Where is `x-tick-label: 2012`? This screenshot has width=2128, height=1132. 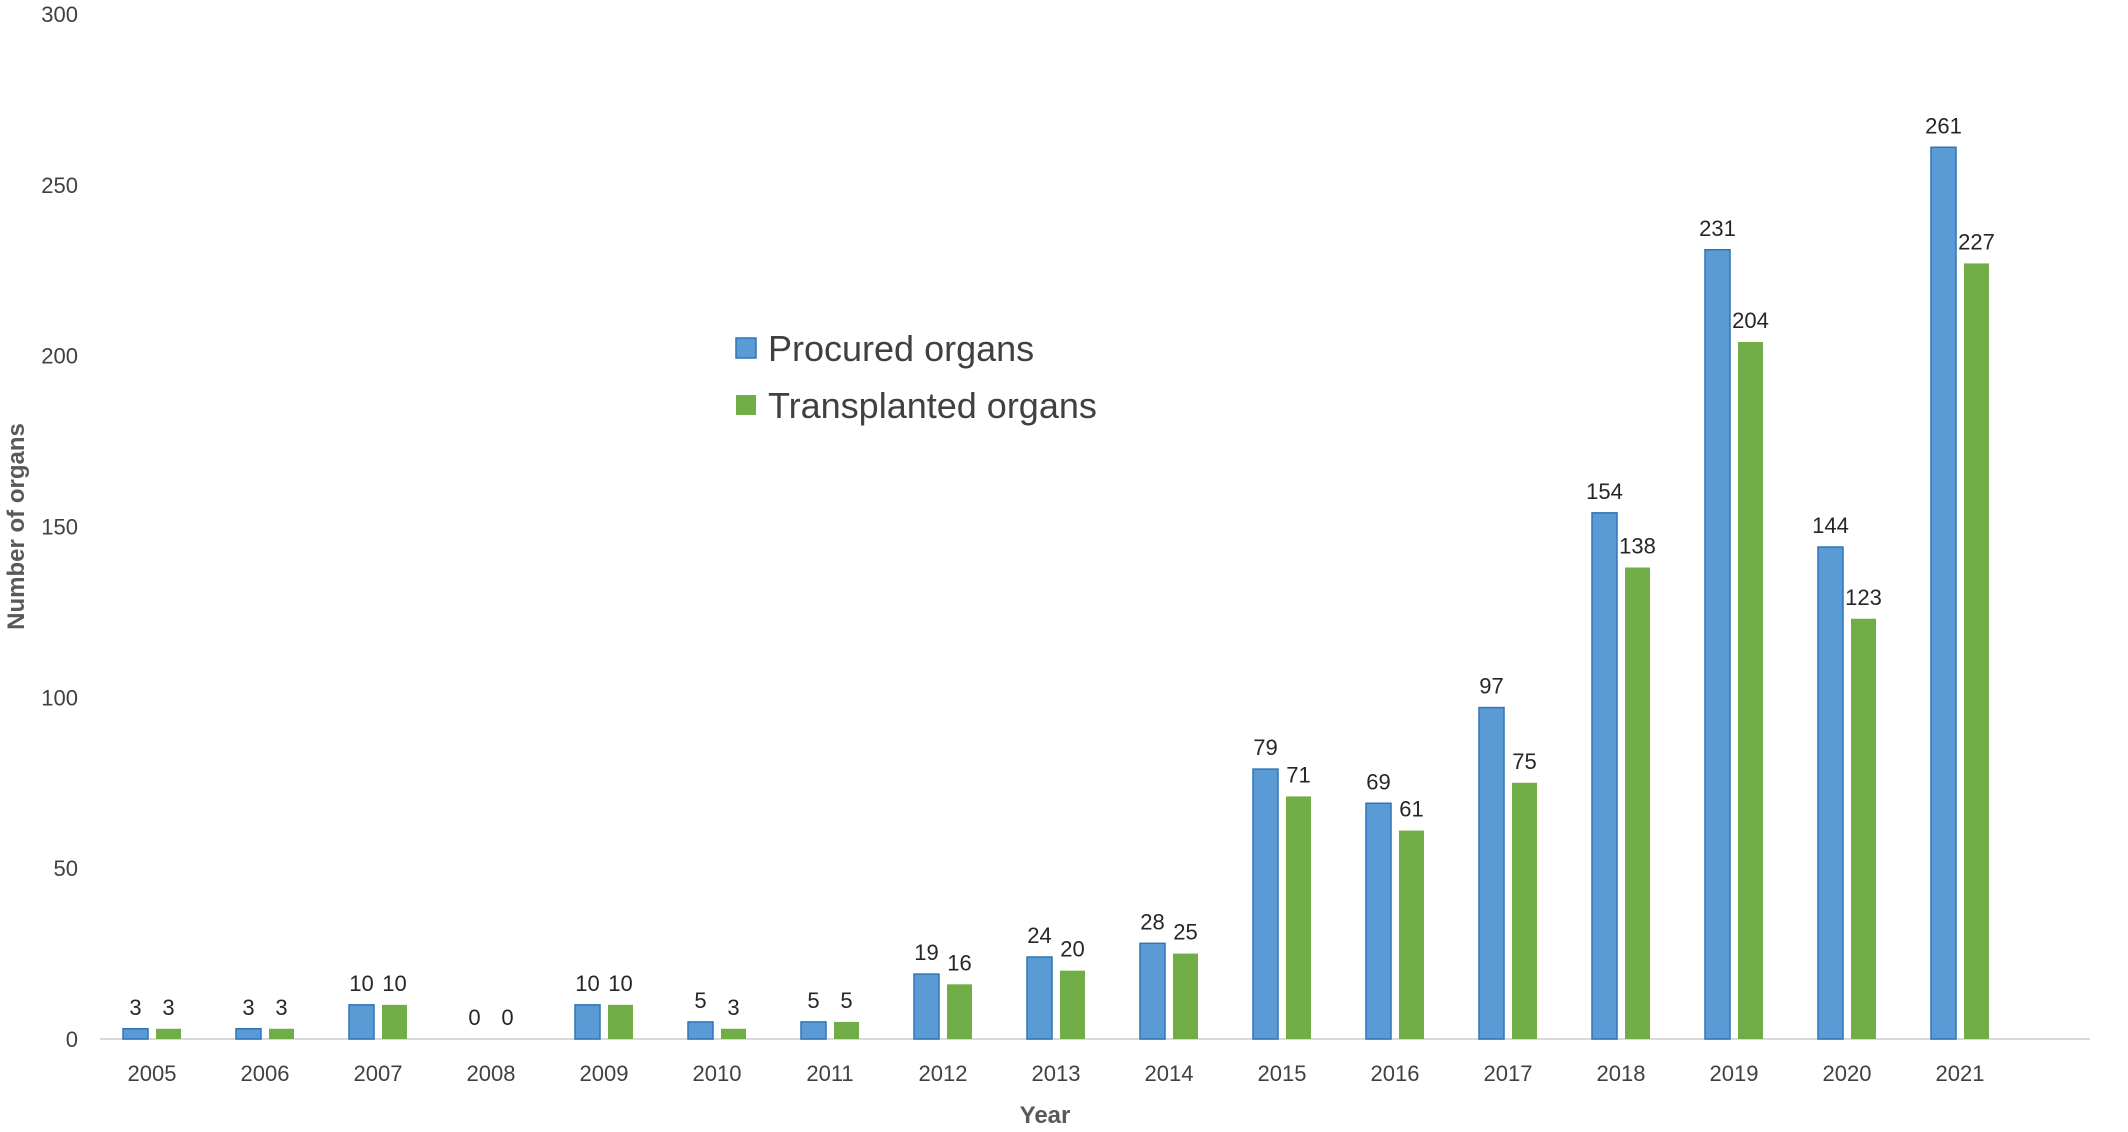 x-tick-label: 2012 is located at coordinates (943, 1073).